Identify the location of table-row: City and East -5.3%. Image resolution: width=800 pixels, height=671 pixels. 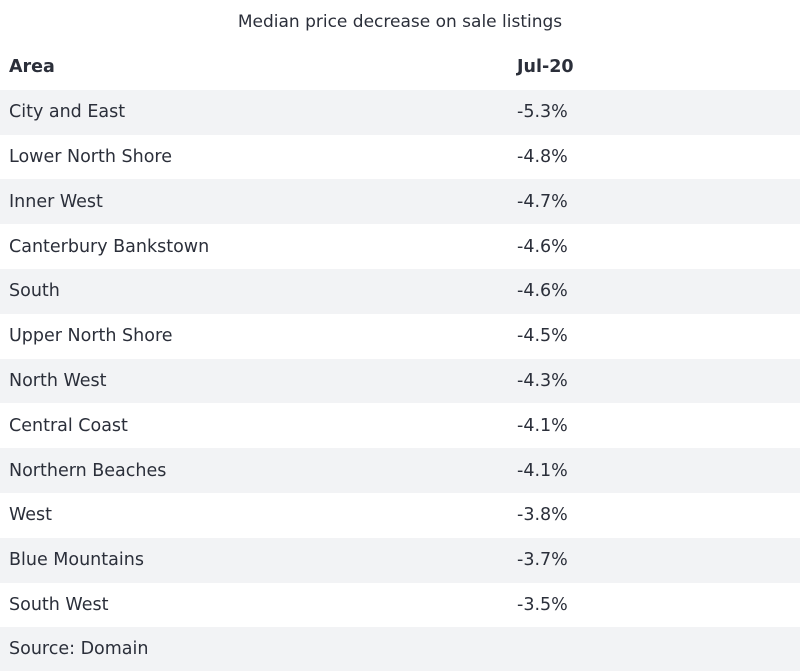
(400, 112).